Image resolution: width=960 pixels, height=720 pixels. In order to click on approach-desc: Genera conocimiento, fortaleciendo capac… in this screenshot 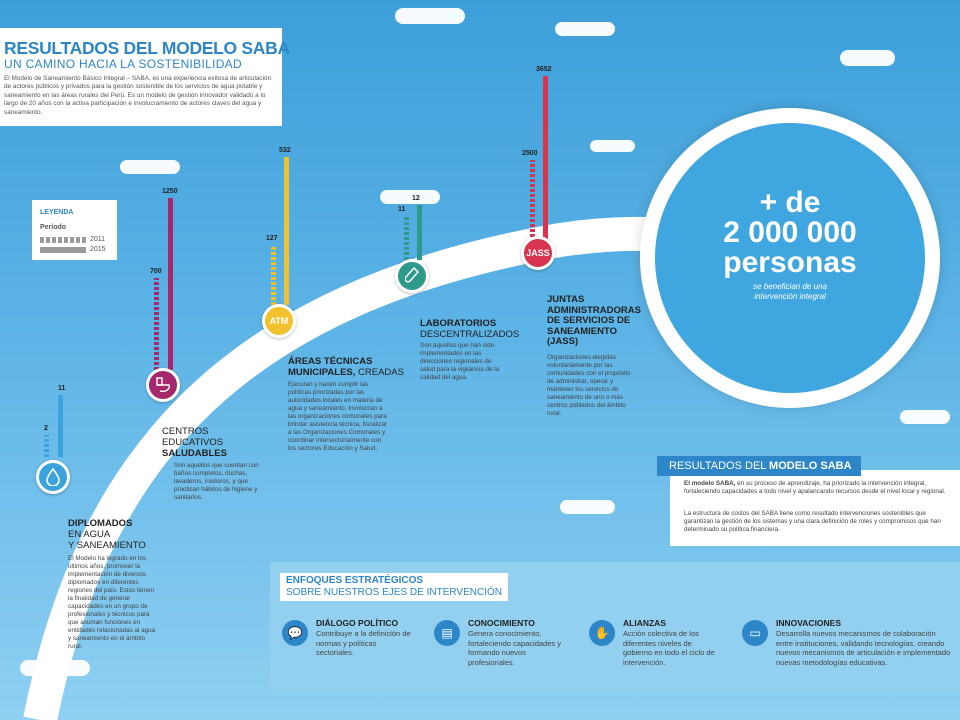, I will do `click(514, 648)`.